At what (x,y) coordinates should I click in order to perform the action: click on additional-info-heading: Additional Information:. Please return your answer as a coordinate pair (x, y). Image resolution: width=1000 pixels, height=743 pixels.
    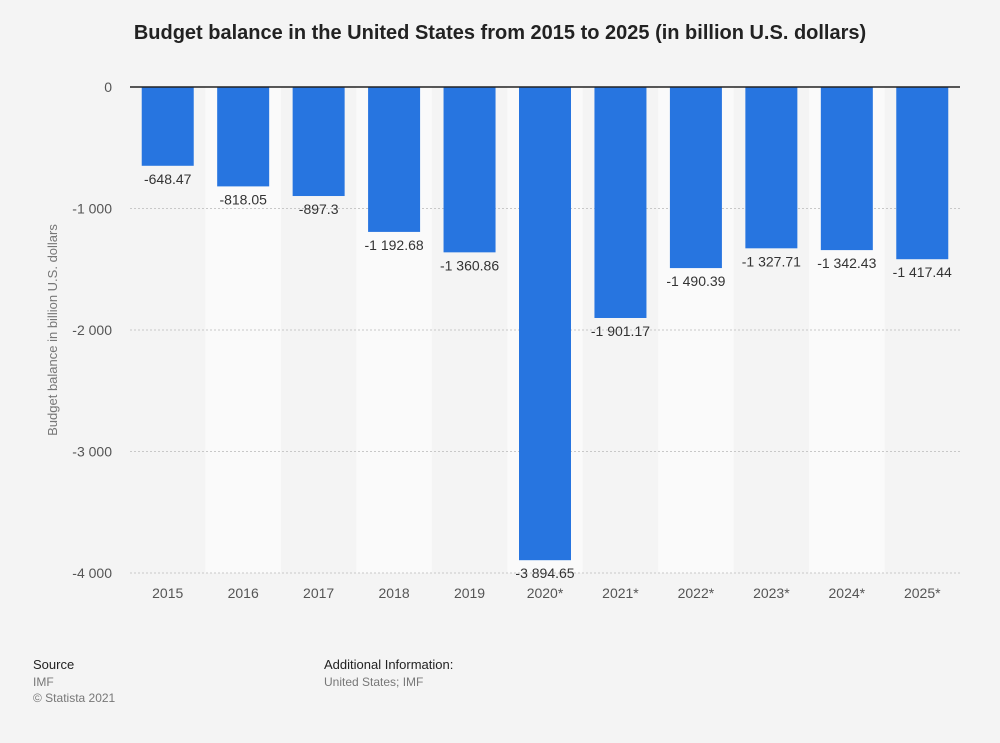
    Looking at the image, I should click on (389, 664).